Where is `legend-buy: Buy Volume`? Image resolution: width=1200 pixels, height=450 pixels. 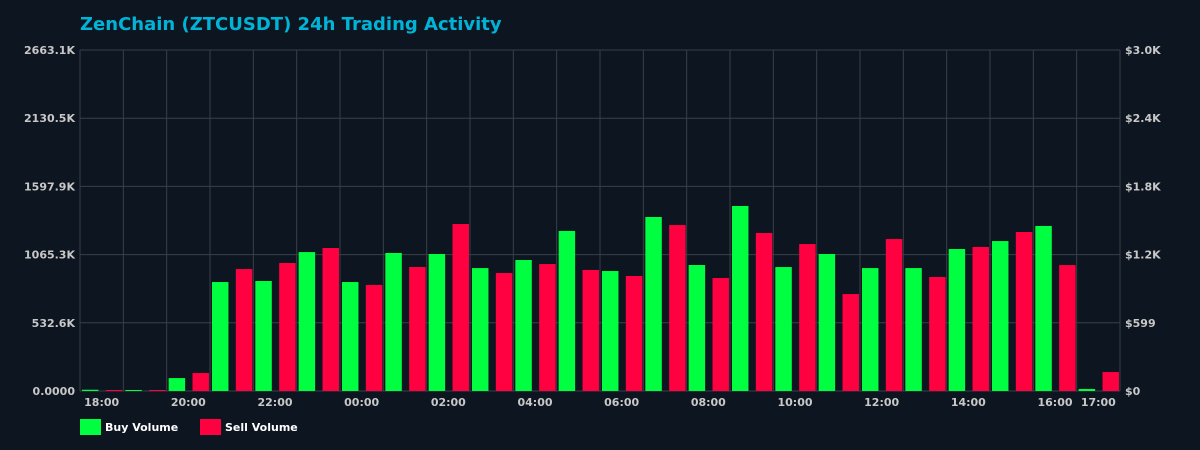 legend-buy: Buy Volume is located at coordinates (129, 427).